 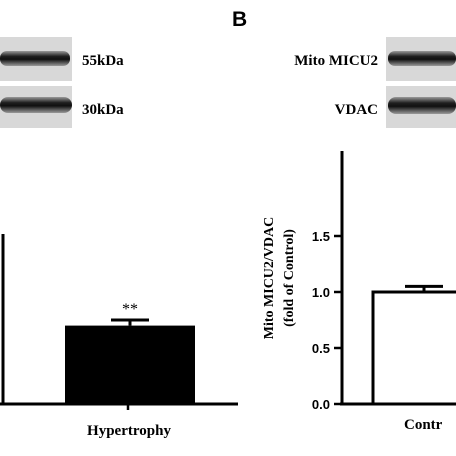 What do you see at coordinates (130, 309) in the screenshot?
I see `panel-a-significance: **` at bounding box center [130, 309].